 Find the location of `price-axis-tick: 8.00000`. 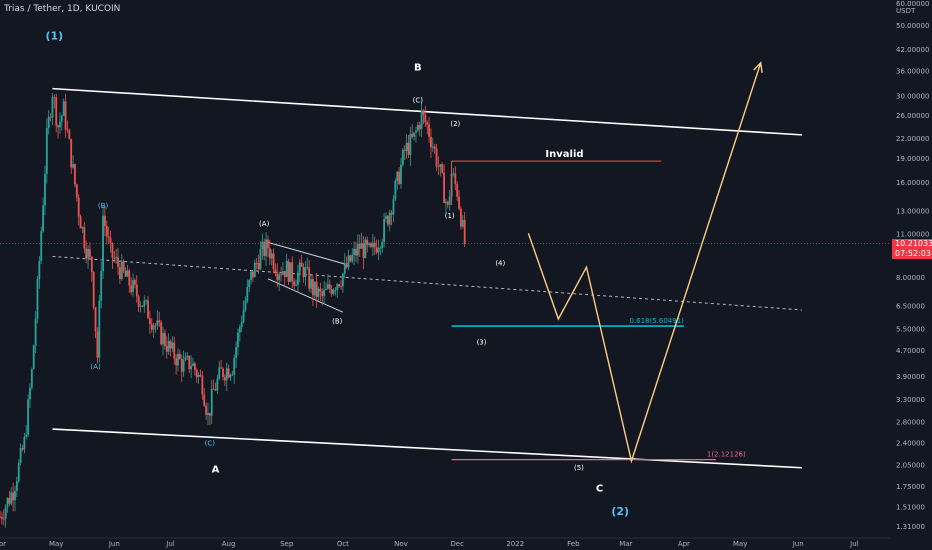

price-axis-tick: 8.00000 is located at coordinates (910, 278).